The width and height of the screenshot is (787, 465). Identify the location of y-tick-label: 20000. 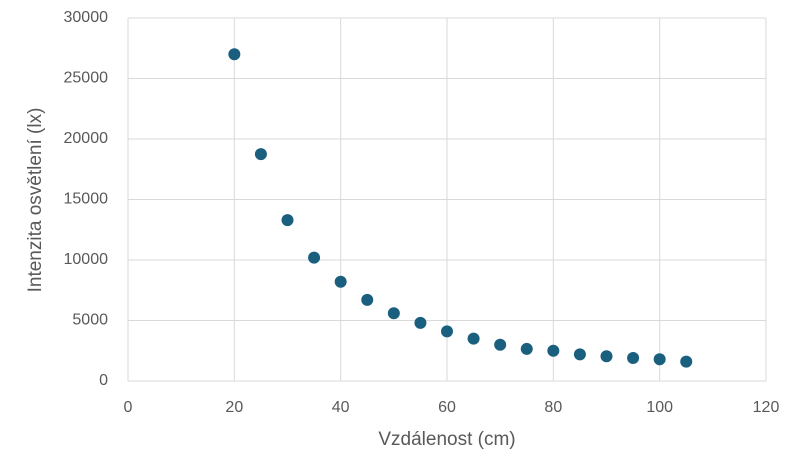
(86, 138).